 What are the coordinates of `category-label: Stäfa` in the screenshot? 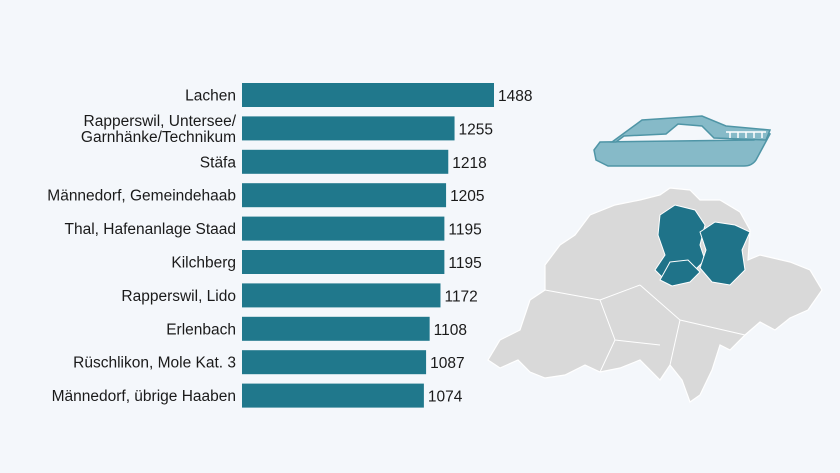 It's located at (218, 162).